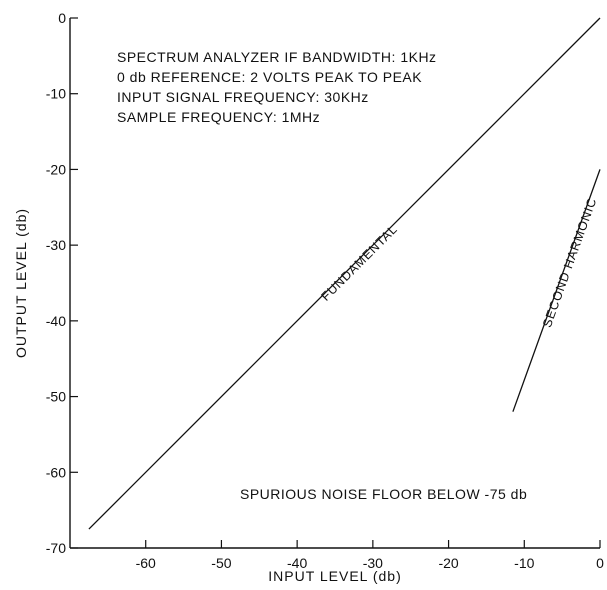 This screenshot has height=590, width=607. I want to click on y-tick-label: -50, so click(56, 397).